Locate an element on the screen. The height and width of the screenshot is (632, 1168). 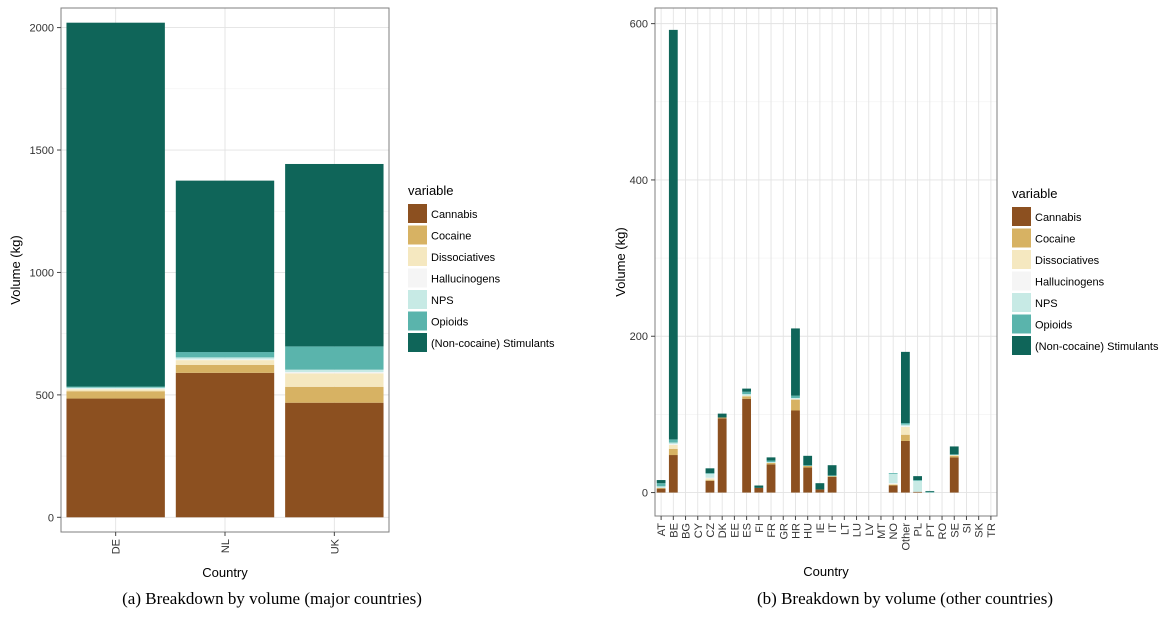
bar-segment-IT--non-cocaine-stimulants is located at coordinates (832, 470).